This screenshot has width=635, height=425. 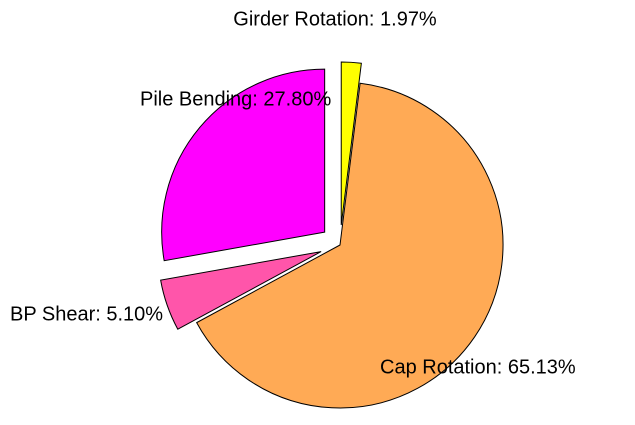 I want to click on slice-label: Cap Rotation: 65.13%, so click(x=478, y=367).